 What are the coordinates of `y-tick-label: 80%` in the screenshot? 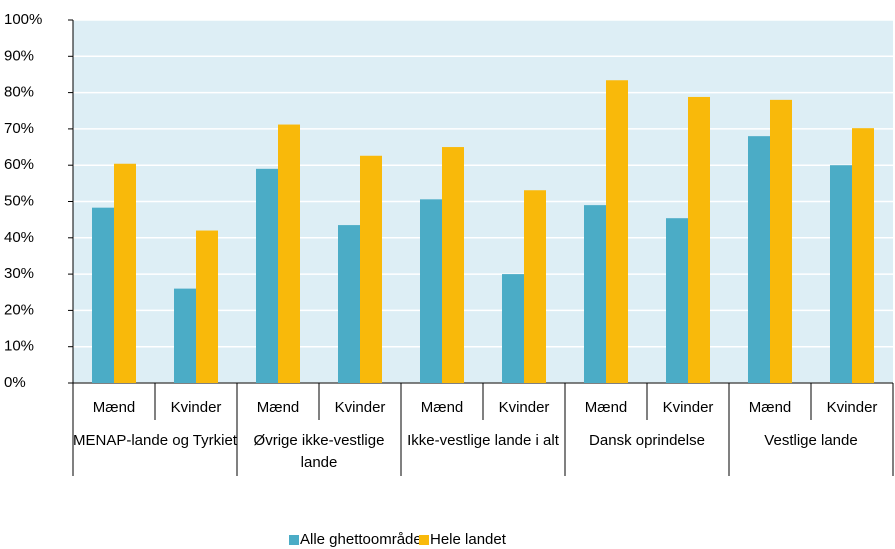 It's located at (19, 92).